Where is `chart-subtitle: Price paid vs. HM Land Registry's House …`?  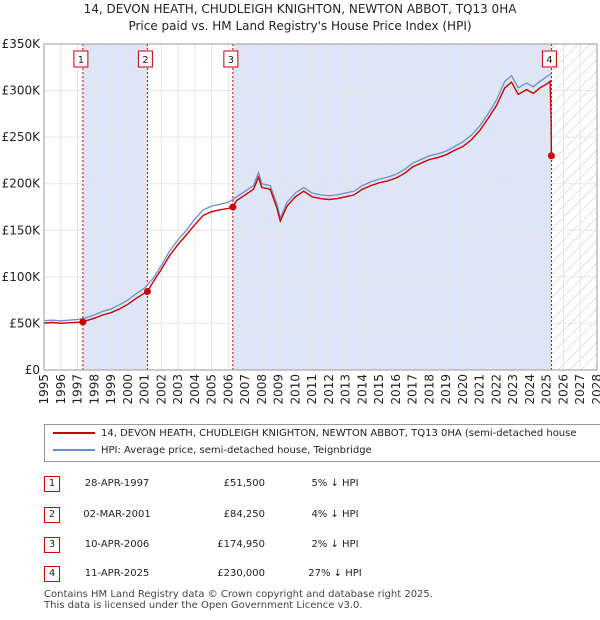 chart-subtitle: Price paid vs. HM Land Registry's House … is located at coordinates (300, 26).